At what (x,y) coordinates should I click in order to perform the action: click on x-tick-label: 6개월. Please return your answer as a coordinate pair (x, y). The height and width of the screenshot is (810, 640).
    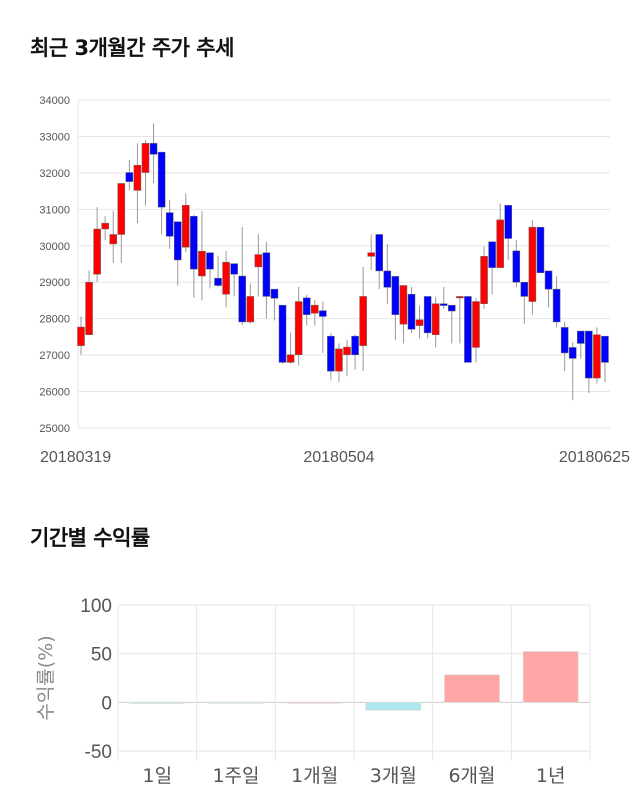
    Looking at the image, I should click on (471, 776).